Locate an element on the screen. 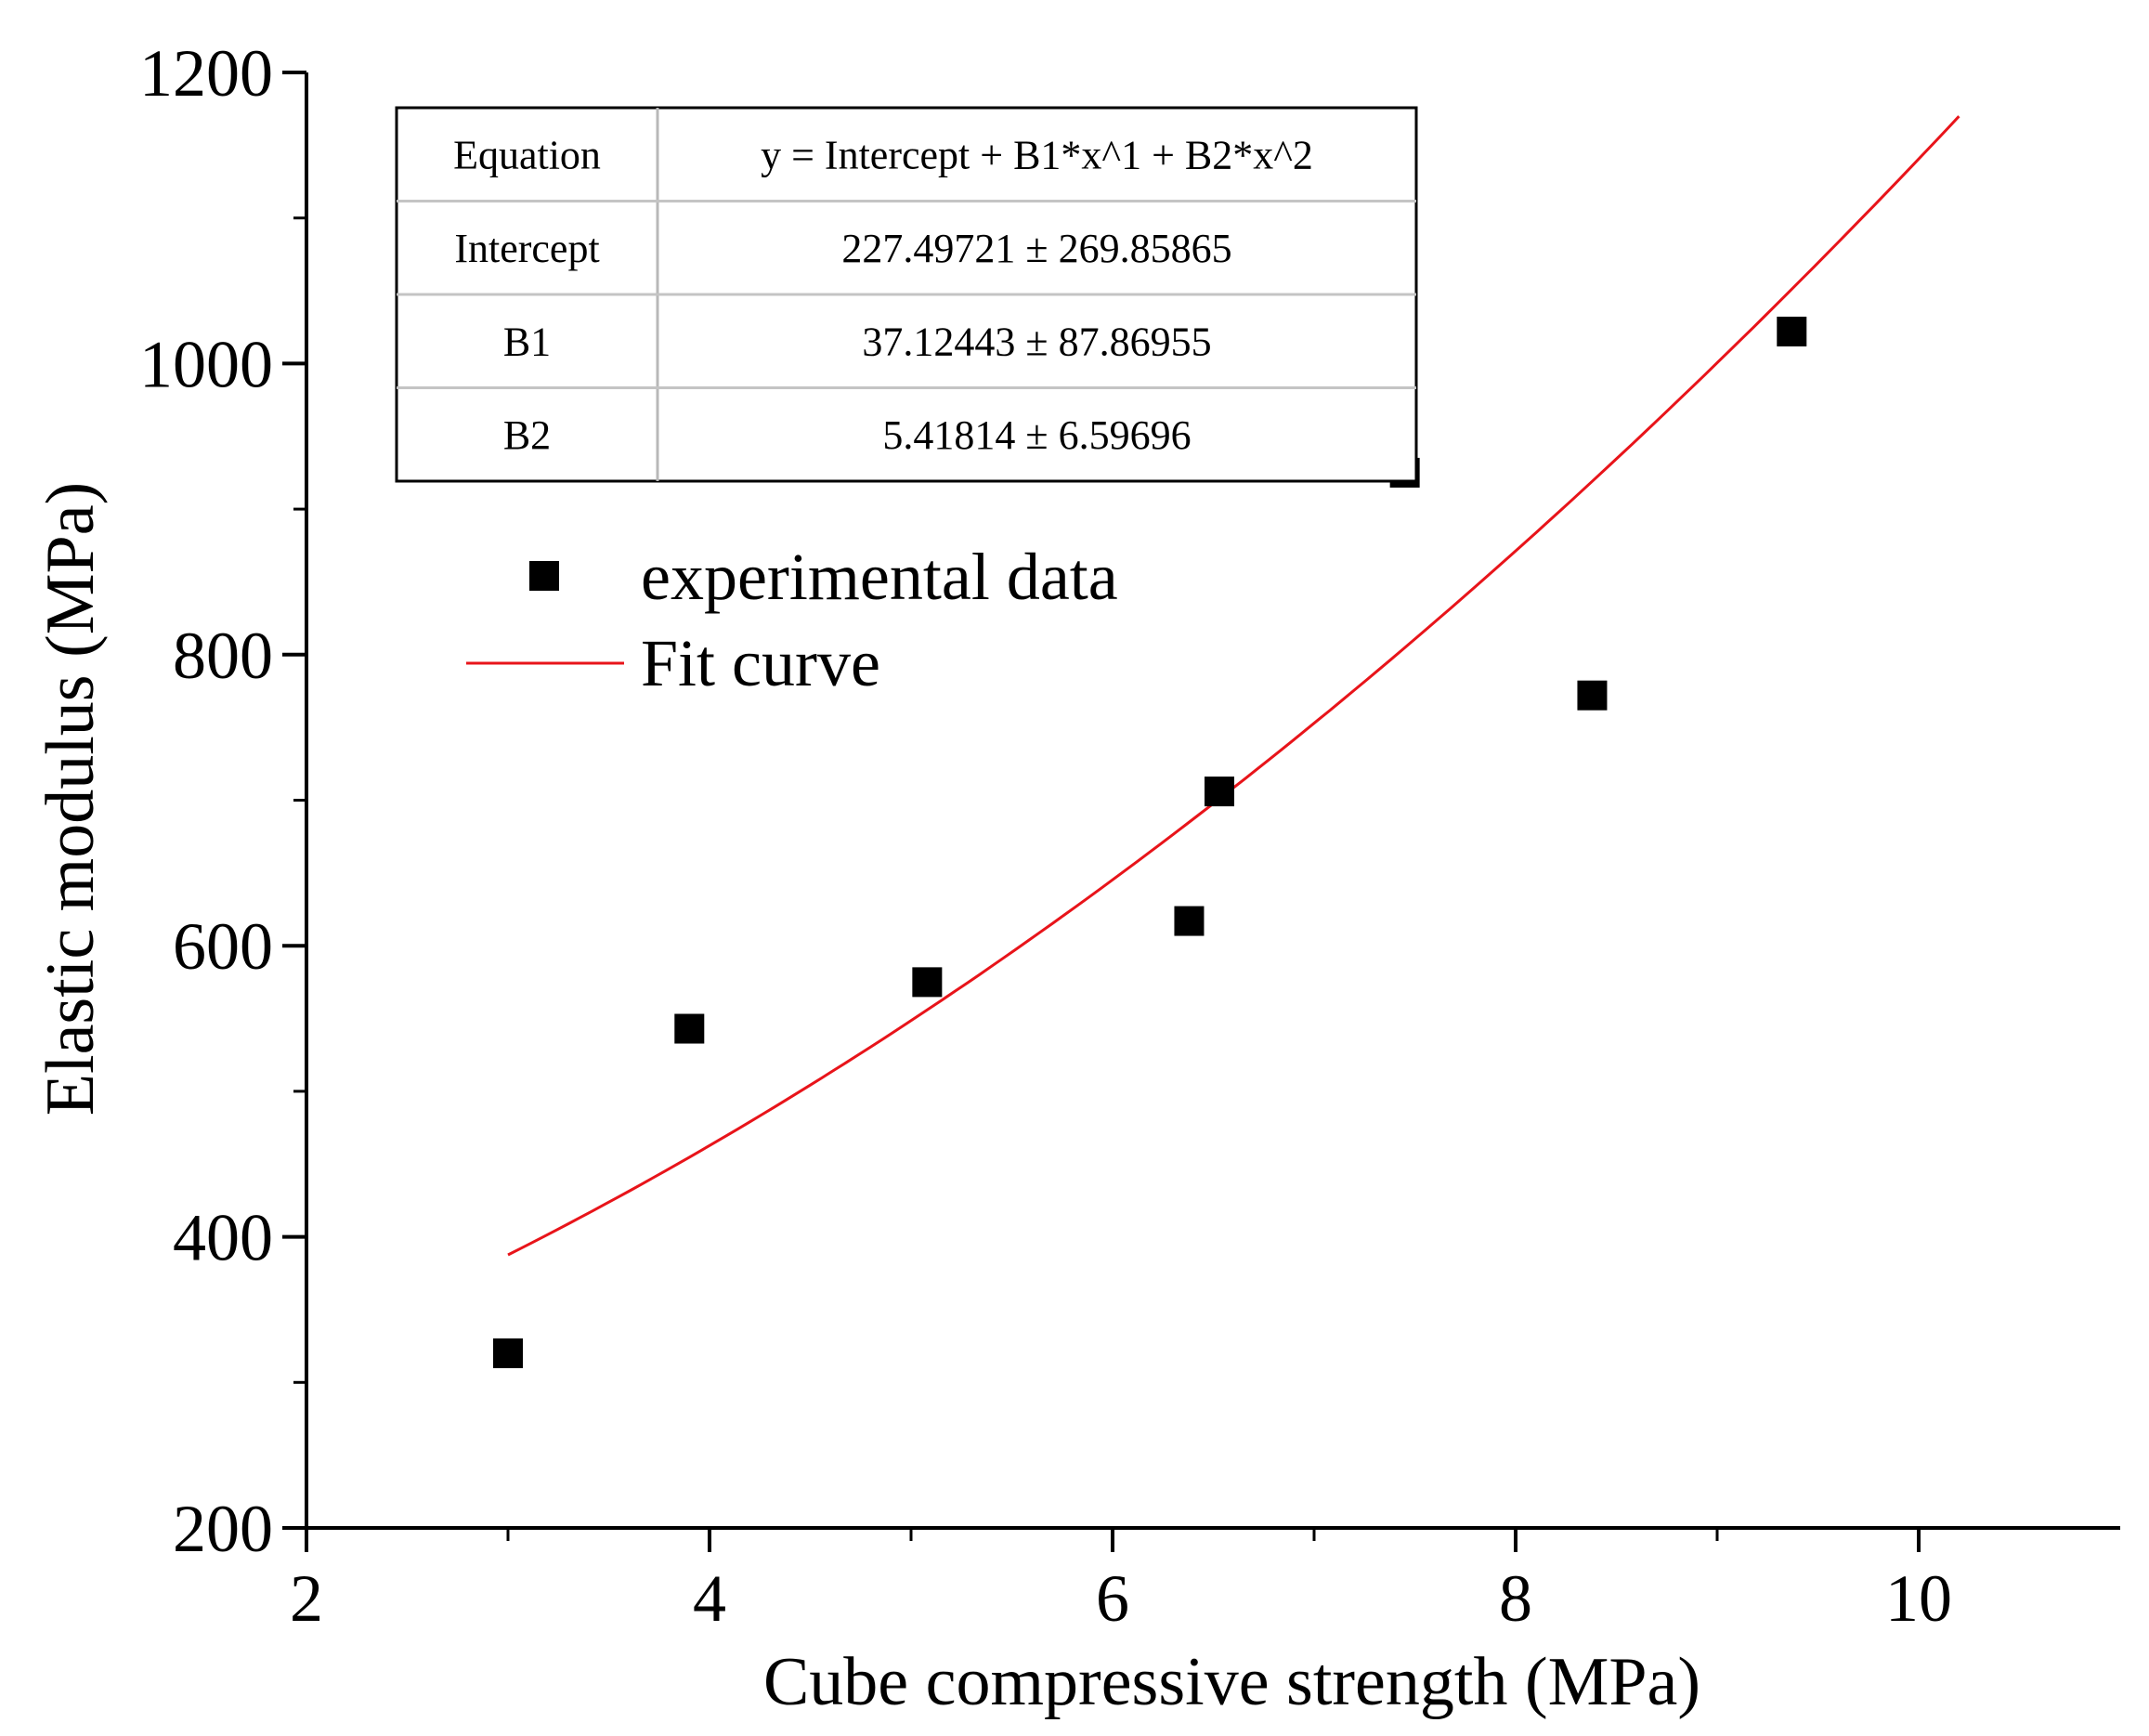  y-tick-label: 800 is located at coordinates (223, 656).